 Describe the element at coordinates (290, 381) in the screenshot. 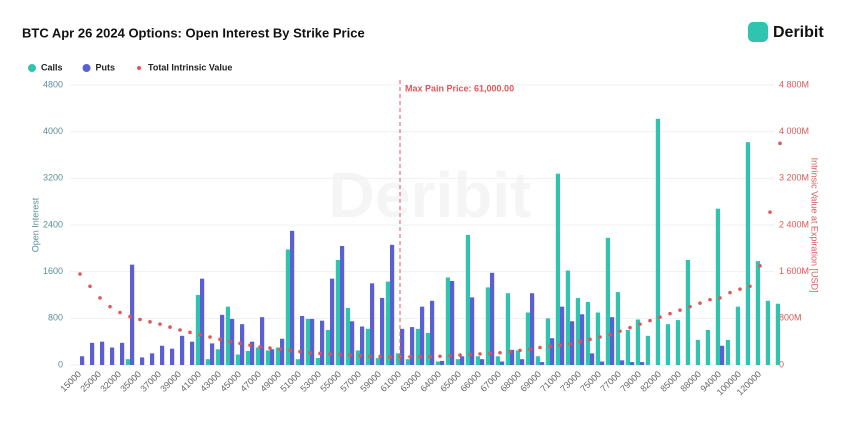

I see `x-tick-label: 51000` at that location.